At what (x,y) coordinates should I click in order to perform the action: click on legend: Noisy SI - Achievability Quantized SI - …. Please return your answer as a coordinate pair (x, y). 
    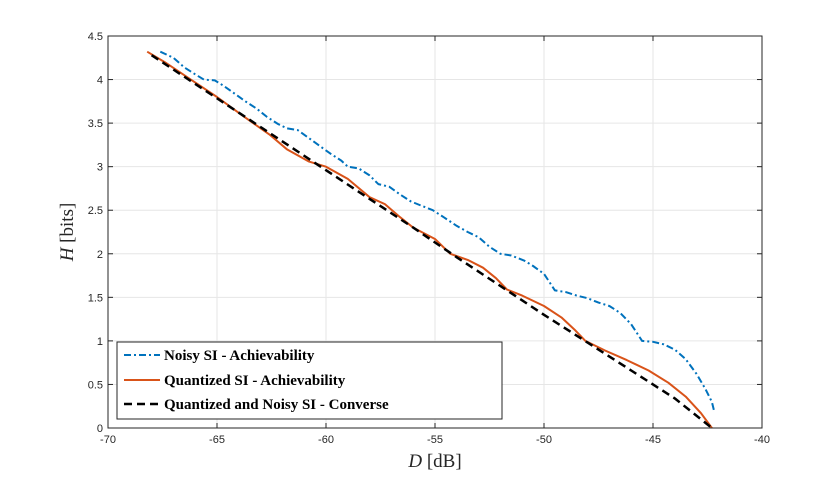
    Looking at the image, I should click on (309, 380).